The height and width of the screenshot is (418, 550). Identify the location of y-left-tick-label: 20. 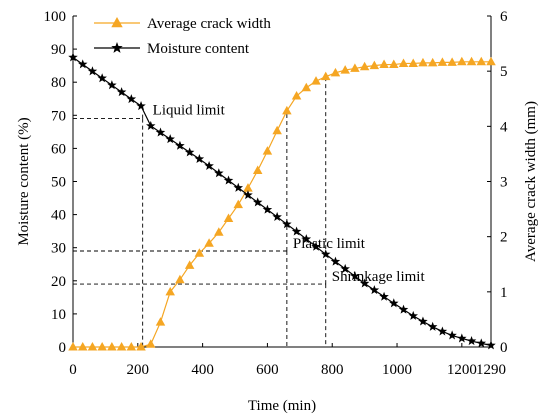
(58, 282).